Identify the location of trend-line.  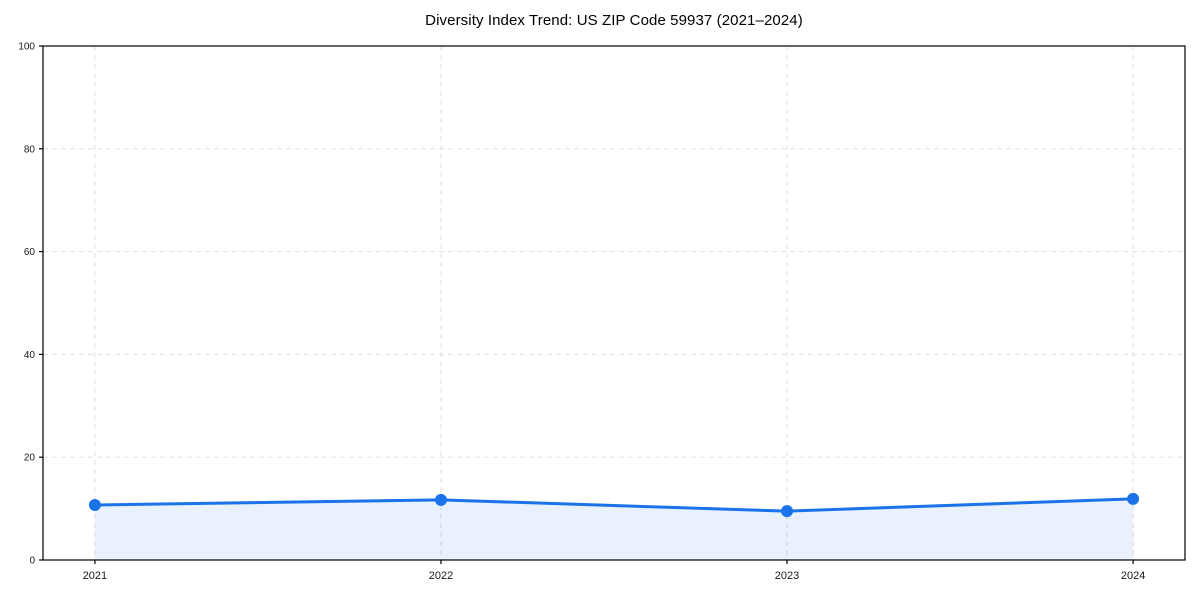
(614, 505).